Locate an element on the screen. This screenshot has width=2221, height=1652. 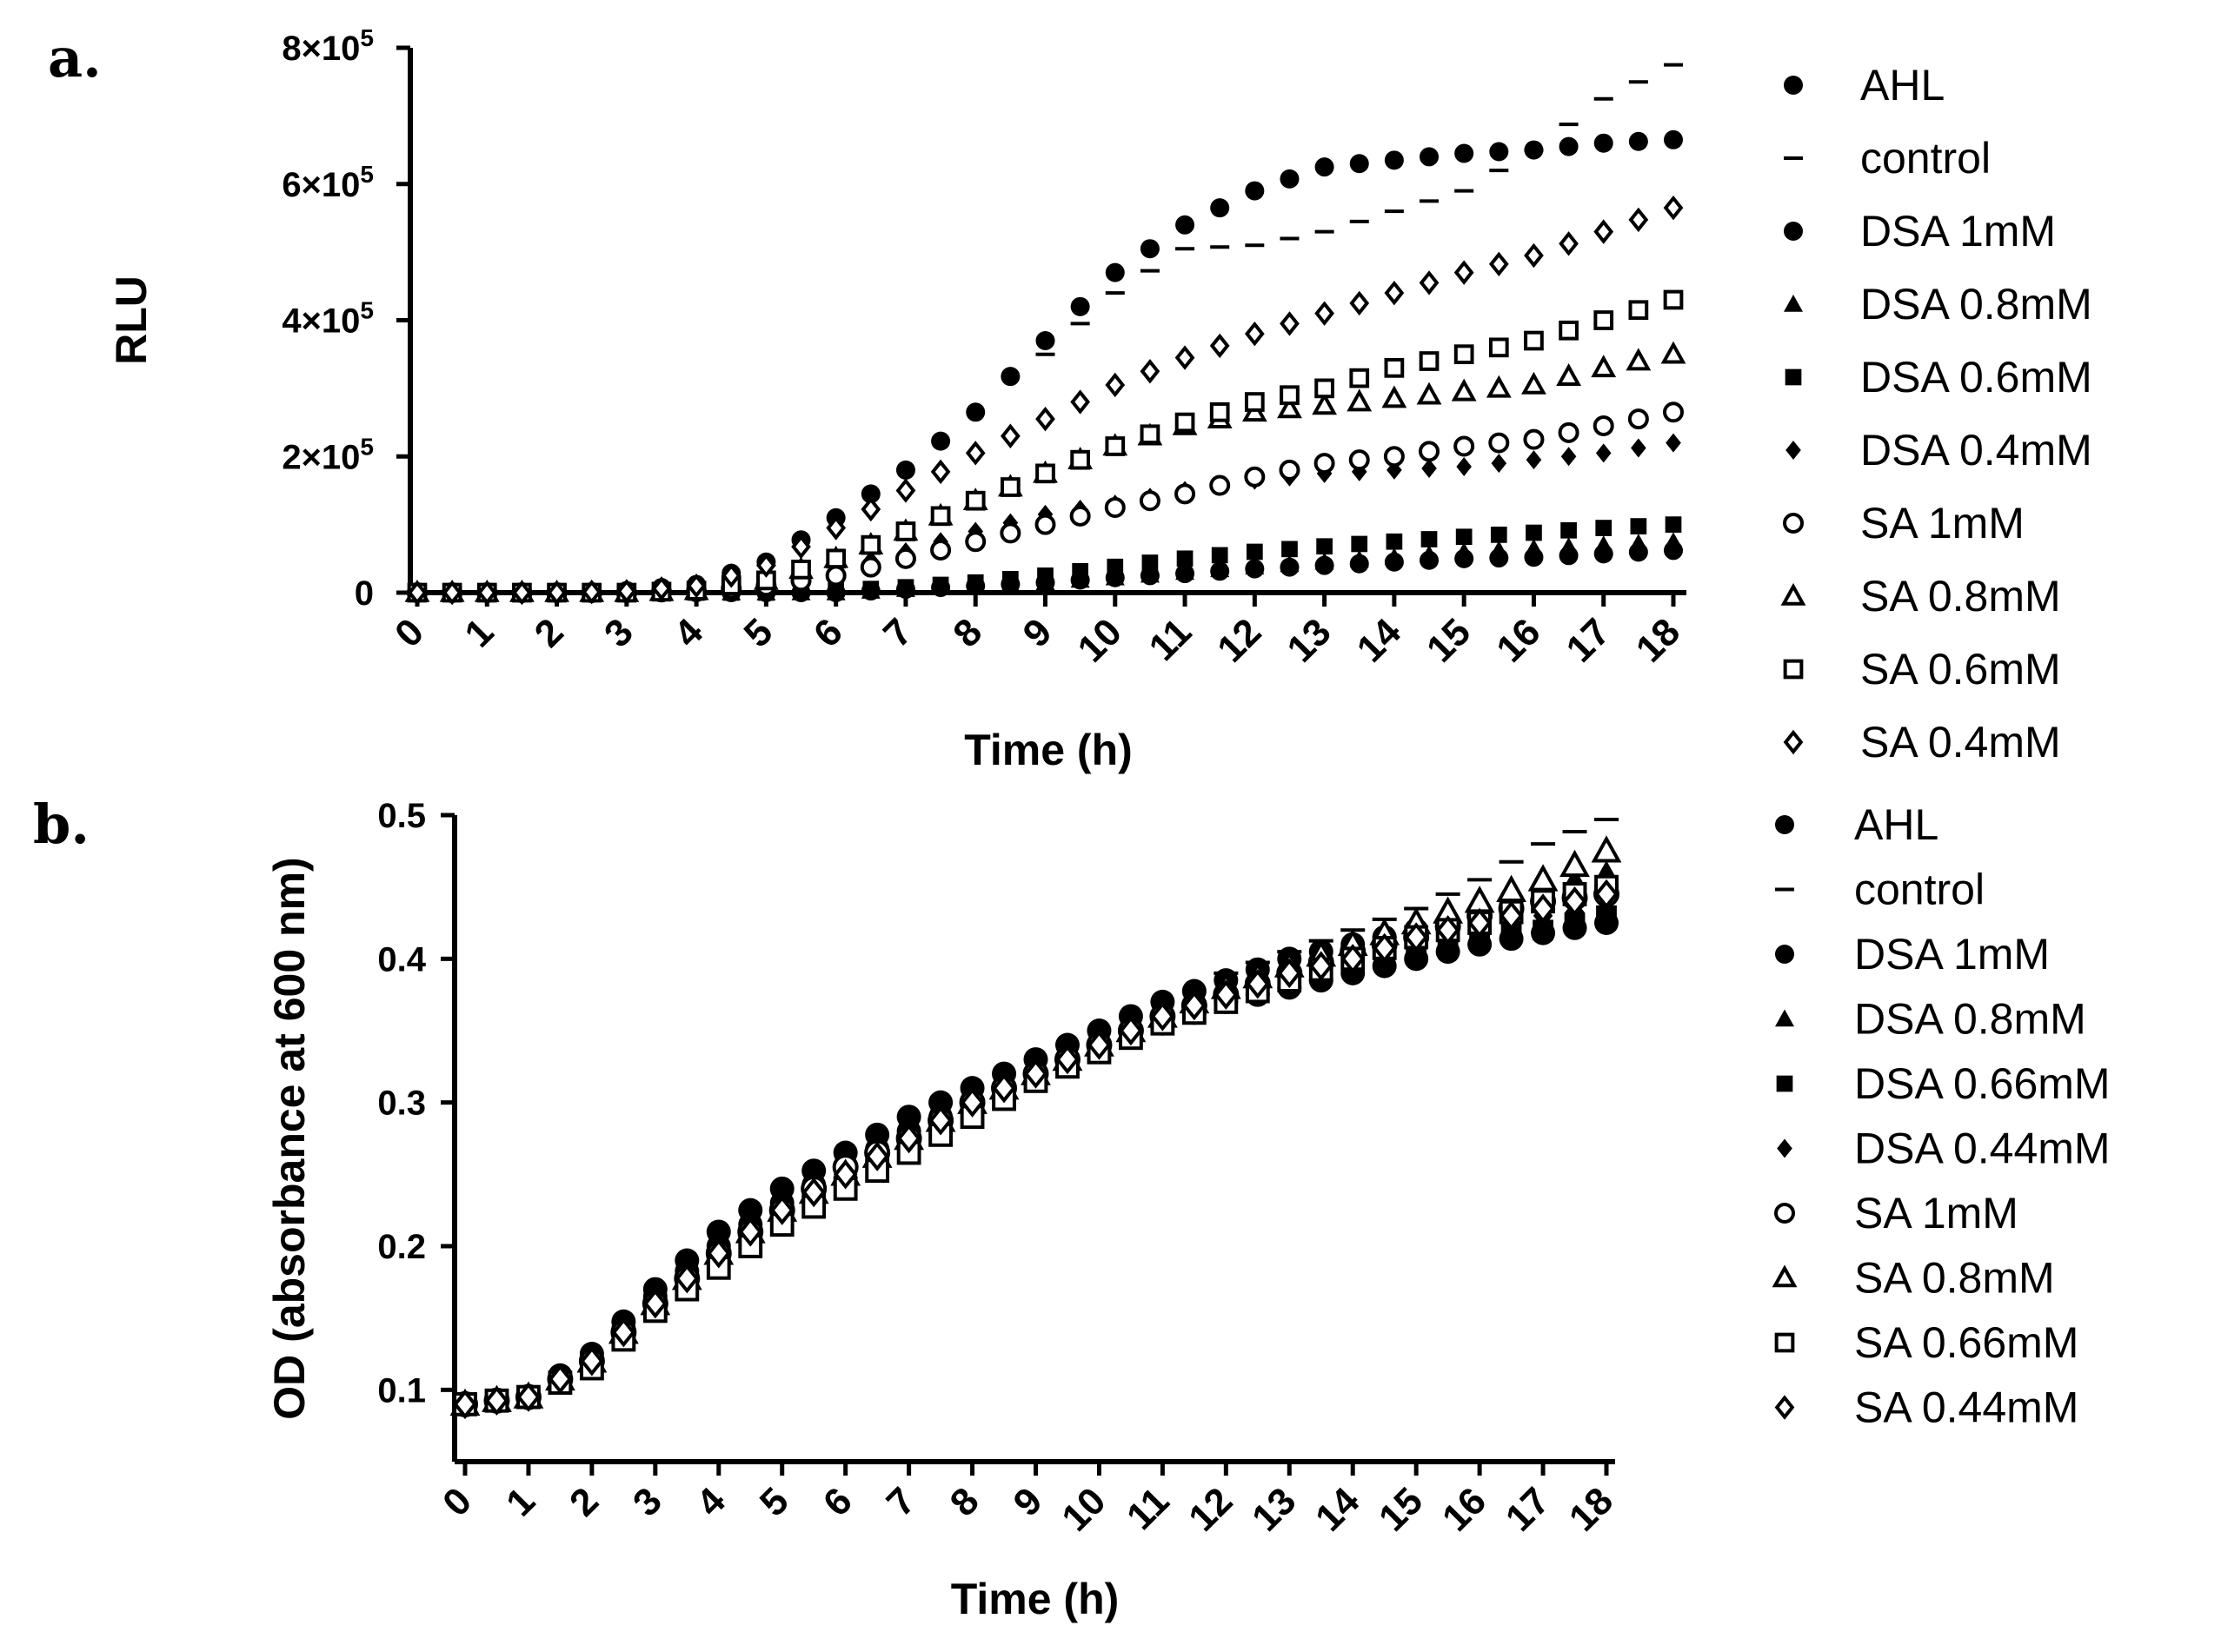
legend-item: SA 0.6mM is located at coordinates (1922, 669).